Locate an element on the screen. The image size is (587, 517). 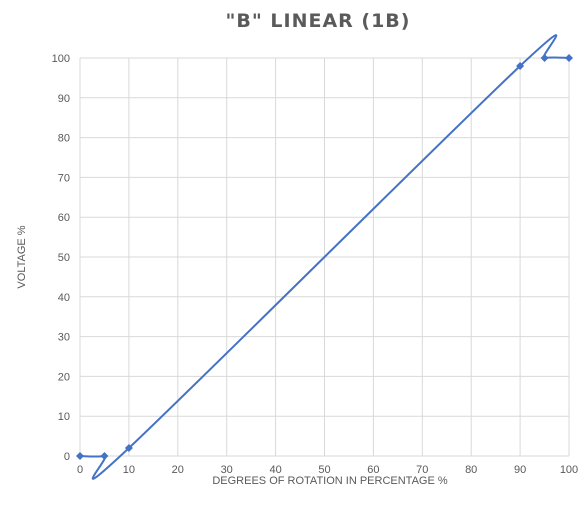
y-tick-label: 20 is located at coordinates (64, 377).